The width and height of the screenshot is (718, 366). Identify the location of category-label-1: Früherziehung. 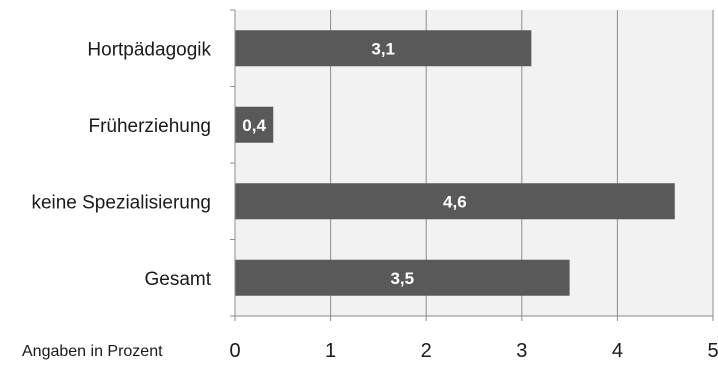
(149, 126).